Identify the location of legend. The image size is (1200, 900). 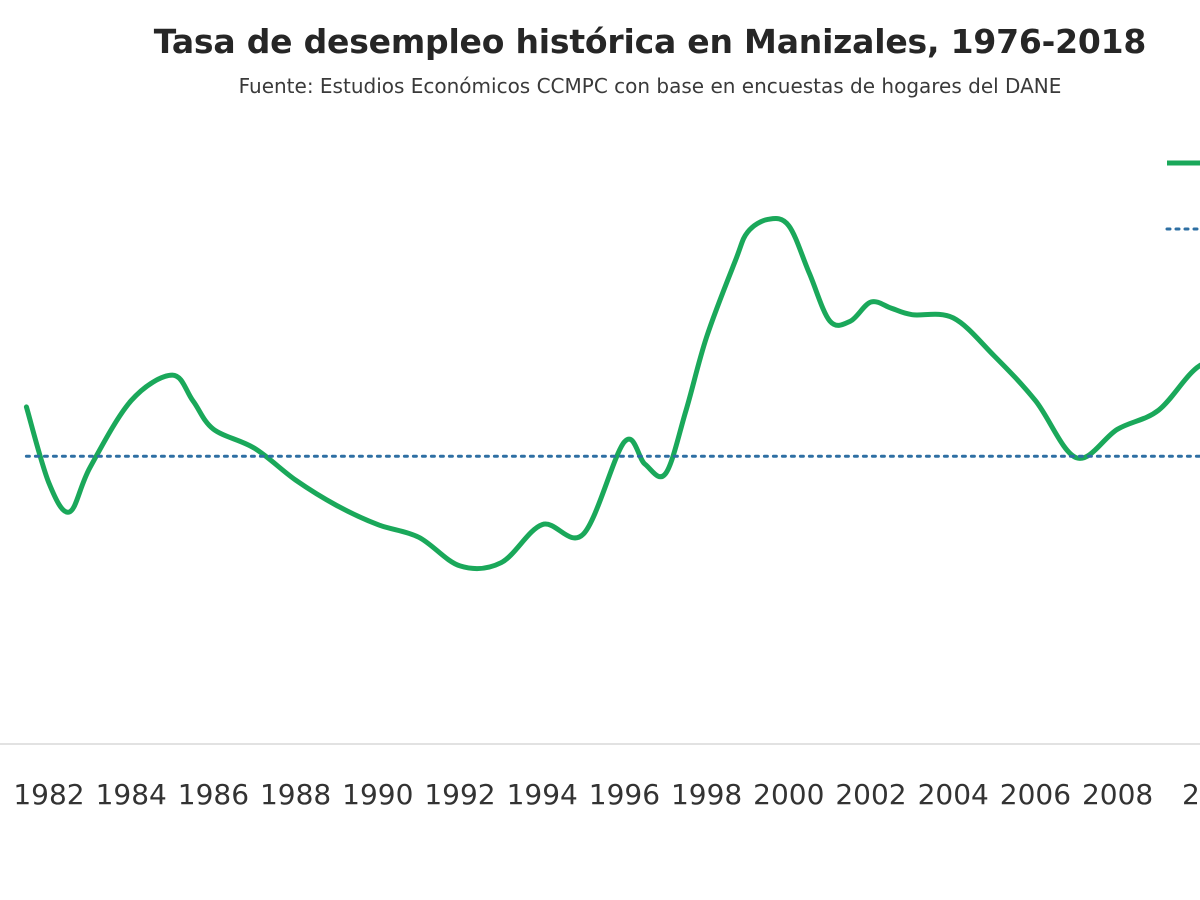
(1182, 195).